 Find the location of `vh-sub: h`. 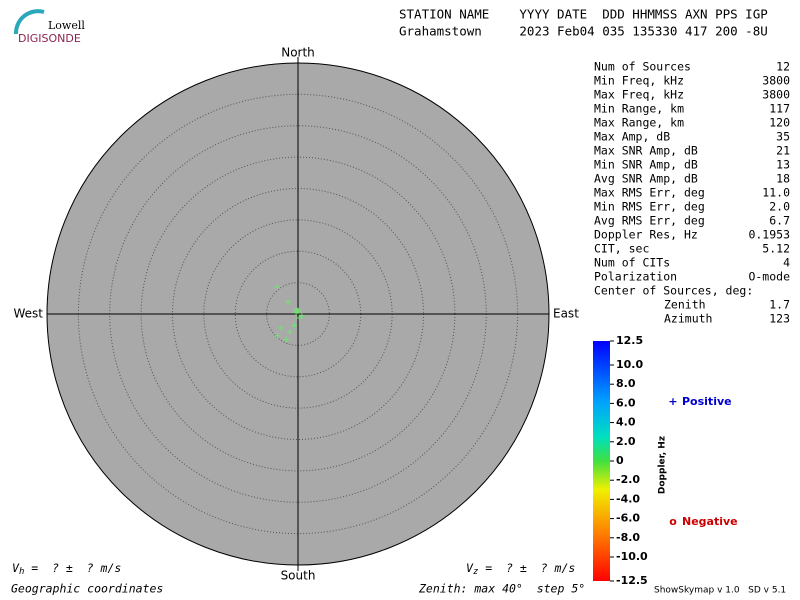

vh-sub: h is located at coordinates (21, 572).